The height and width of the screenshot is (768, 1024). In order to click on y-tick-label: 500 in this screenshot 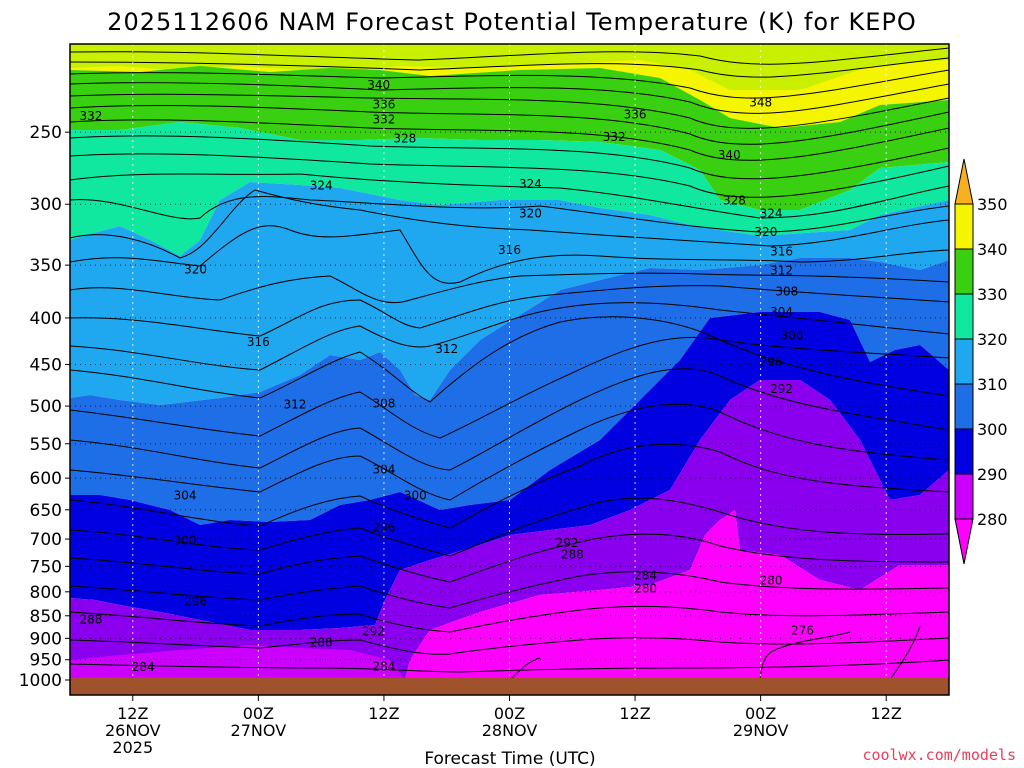, I will do `click(46, 407)`.